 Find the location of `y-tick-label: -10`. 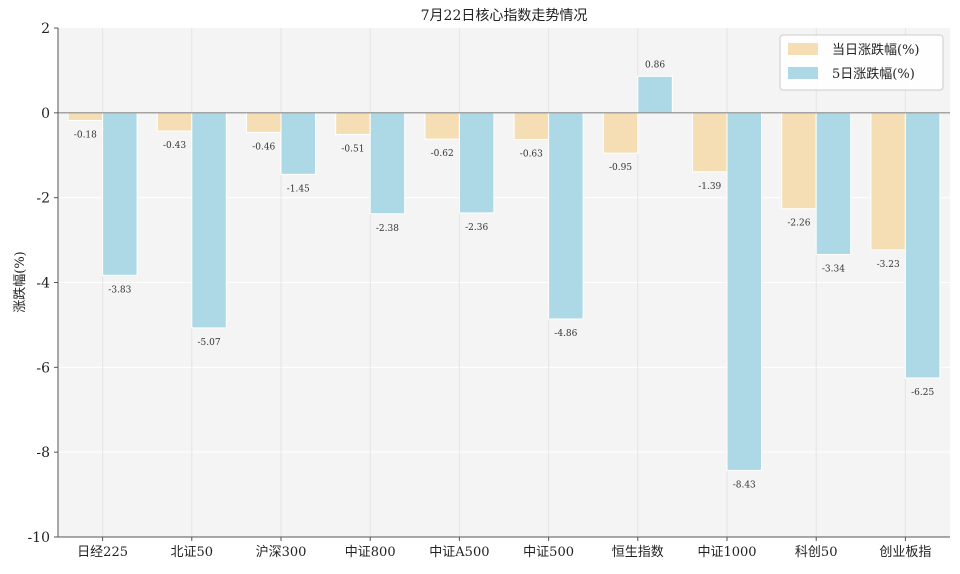

y-tick-label: -10 is located at coordinates (38, 538).